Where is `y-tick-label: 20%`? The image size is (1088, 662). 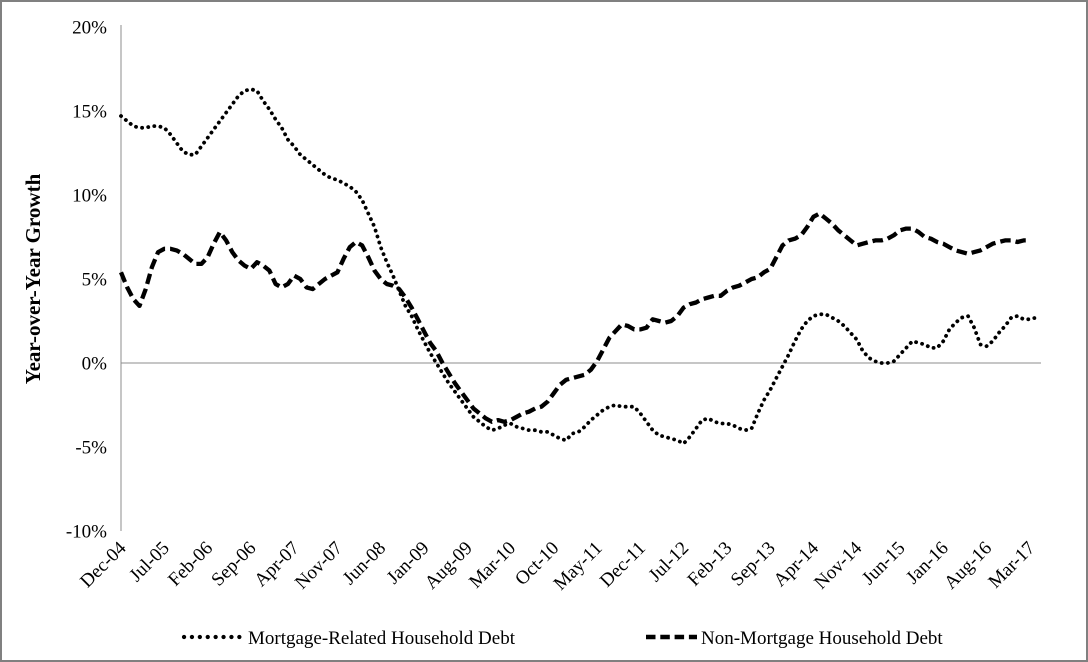 y-tick-label: 20% is located at coordinates (89, 28).